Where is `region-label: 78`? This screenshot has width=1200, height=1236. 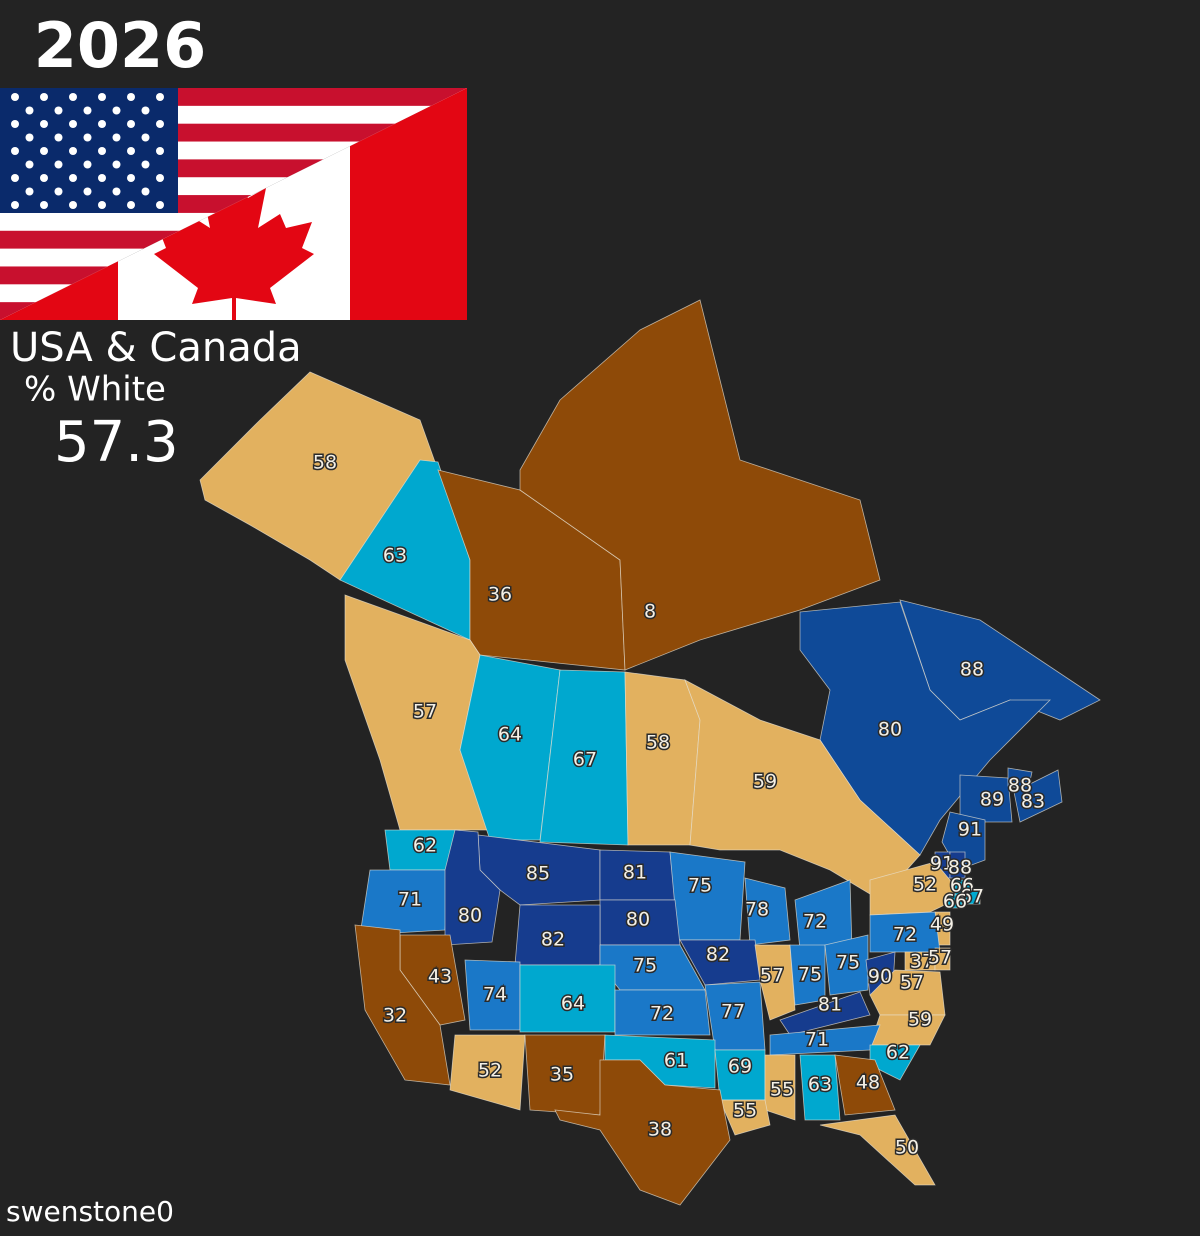 region-label: 78 is located at coordinates (757, 910).